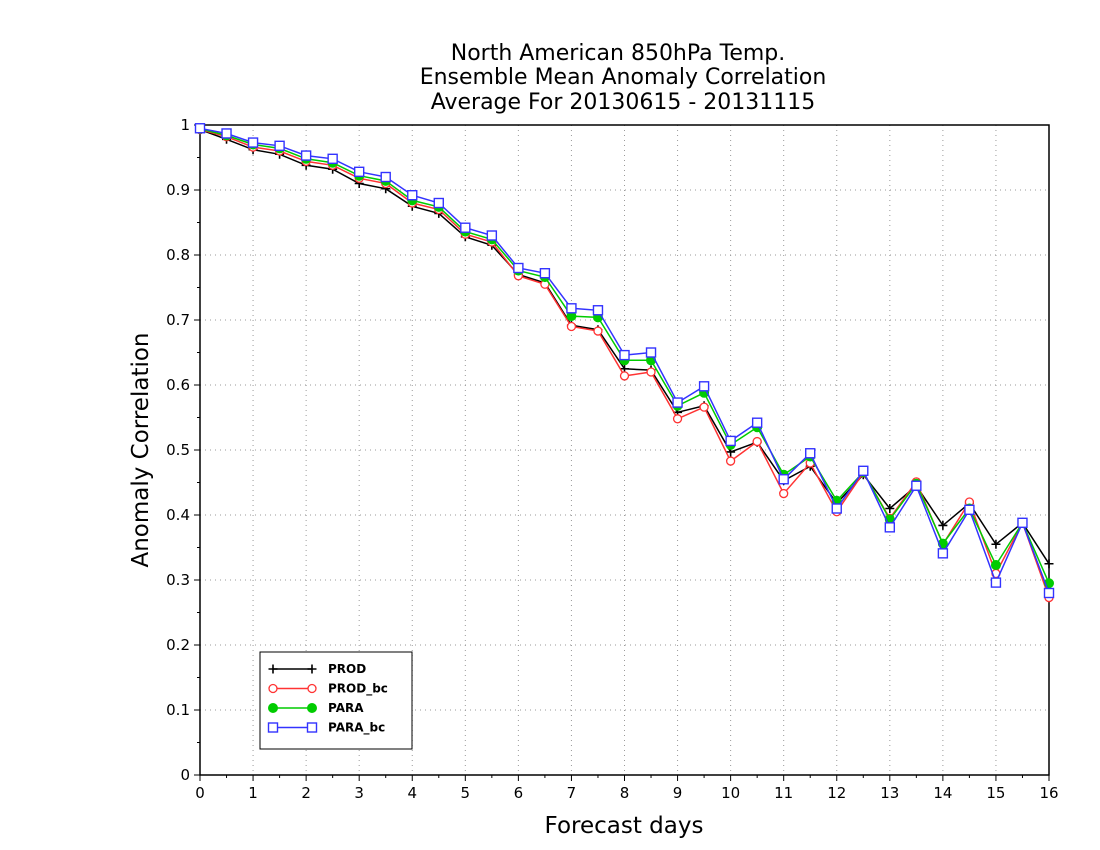  I want to click on x-tick-label: 5, so click(466, 793).